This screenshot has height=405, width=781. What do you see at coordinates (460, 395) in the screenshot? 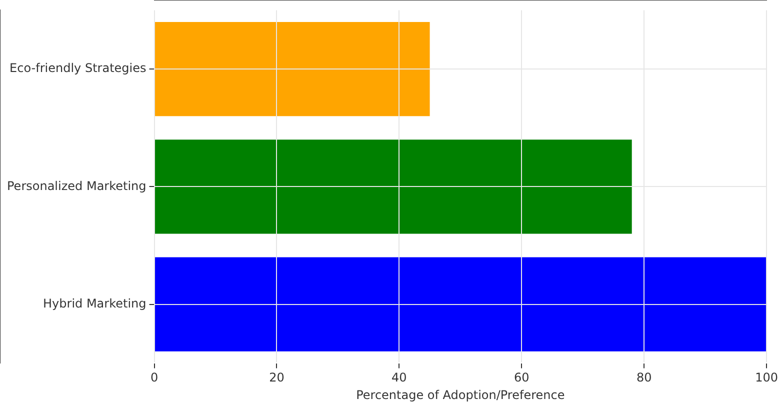
I see `x-axis-title: Percentage of Adoption/Preference` at bounding box center [460, 395].